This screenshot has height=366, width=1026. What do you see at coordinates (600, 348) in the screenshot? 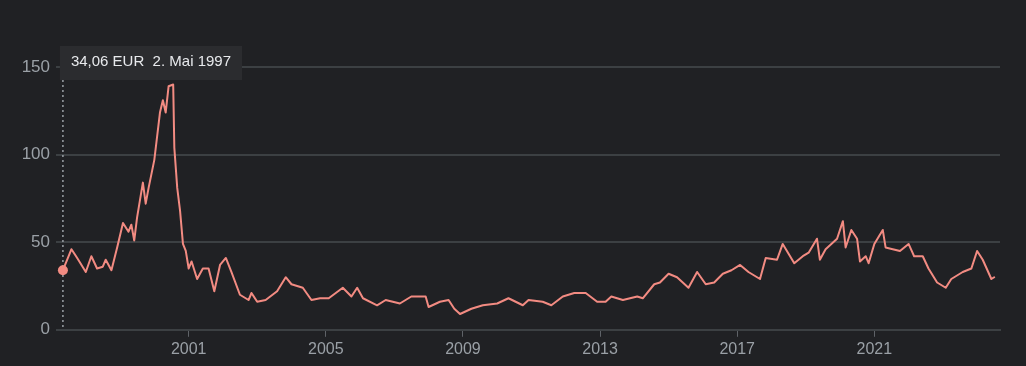
I see `x-tick-label: 2013` at bounding box center [600, 348].